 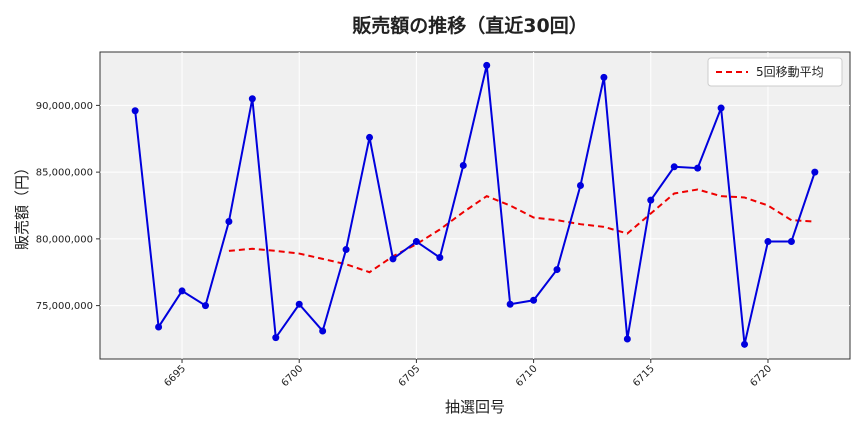 I want to click on x-axis-label: 抽選回号, so click(x=475, y=407).